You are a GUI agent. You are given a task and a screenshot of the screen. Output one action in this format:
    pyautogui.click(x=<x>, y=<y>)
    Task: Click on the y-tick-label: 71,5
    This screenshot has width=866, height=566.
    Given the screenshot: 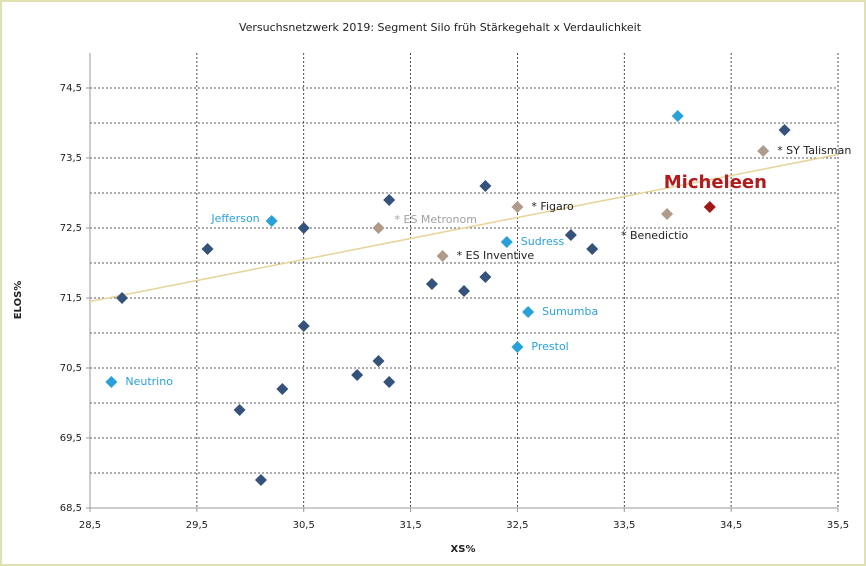 What is the action you would take?
    pyautogui.click(x=71, y=298)
    